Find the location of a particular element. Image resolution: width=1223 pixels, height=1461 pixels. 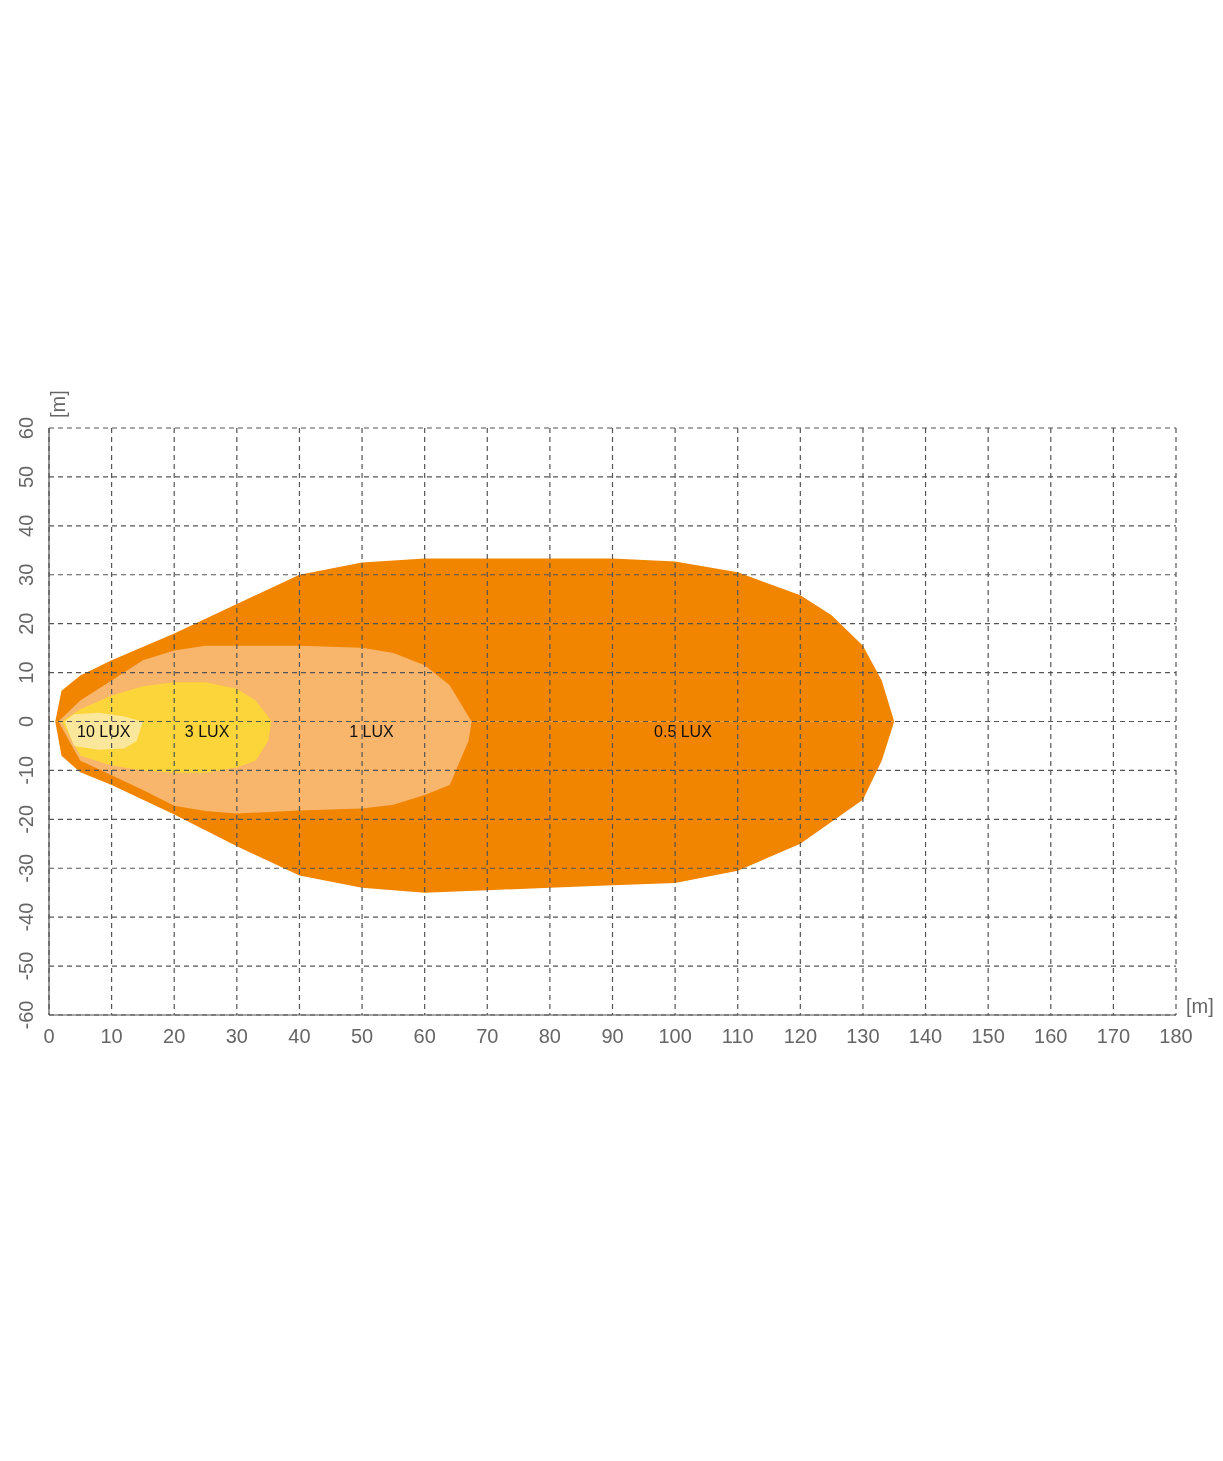

y-tick-label: 20 is located at coordinates (26, 623).